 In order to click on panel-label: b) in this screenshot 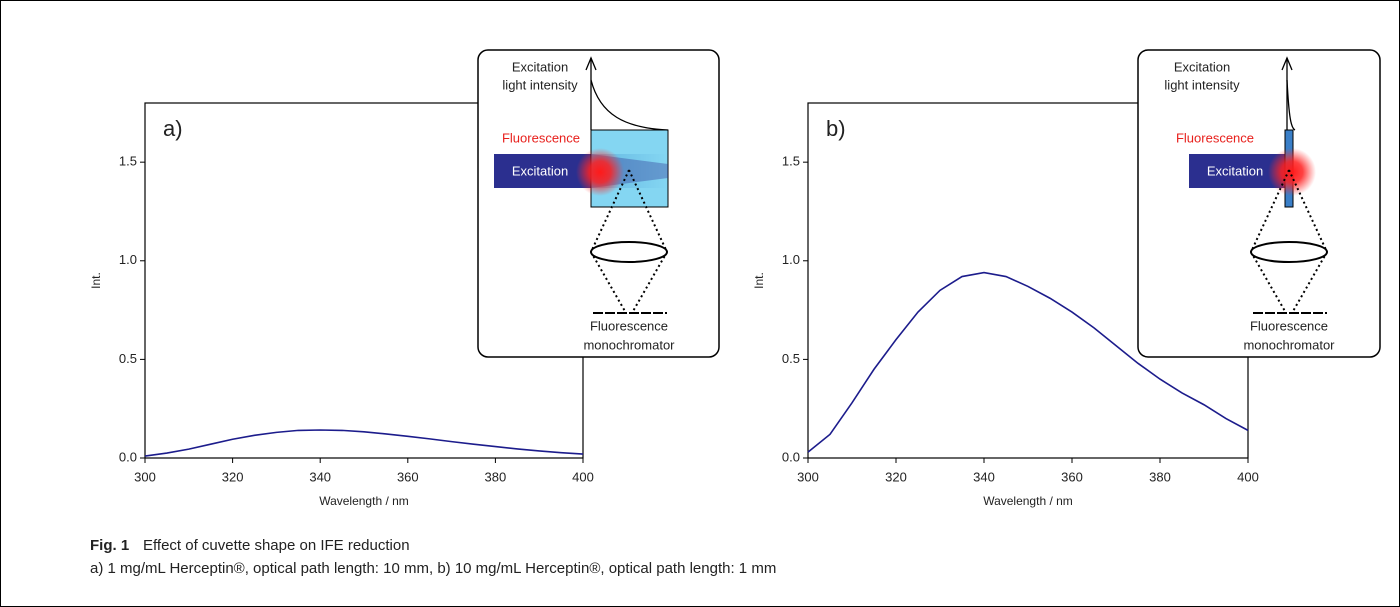, I will do `click(836, 128)`.